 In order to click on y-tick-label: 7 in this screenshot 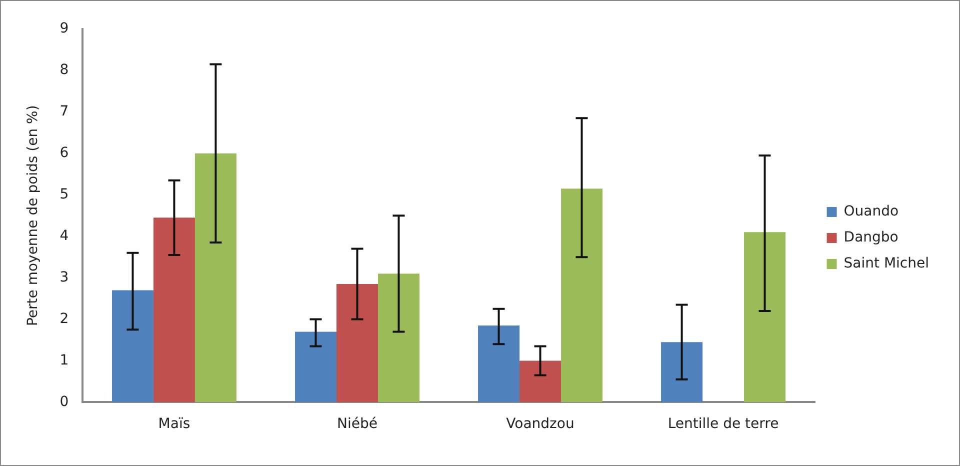, I will do `click(64, 112)`.